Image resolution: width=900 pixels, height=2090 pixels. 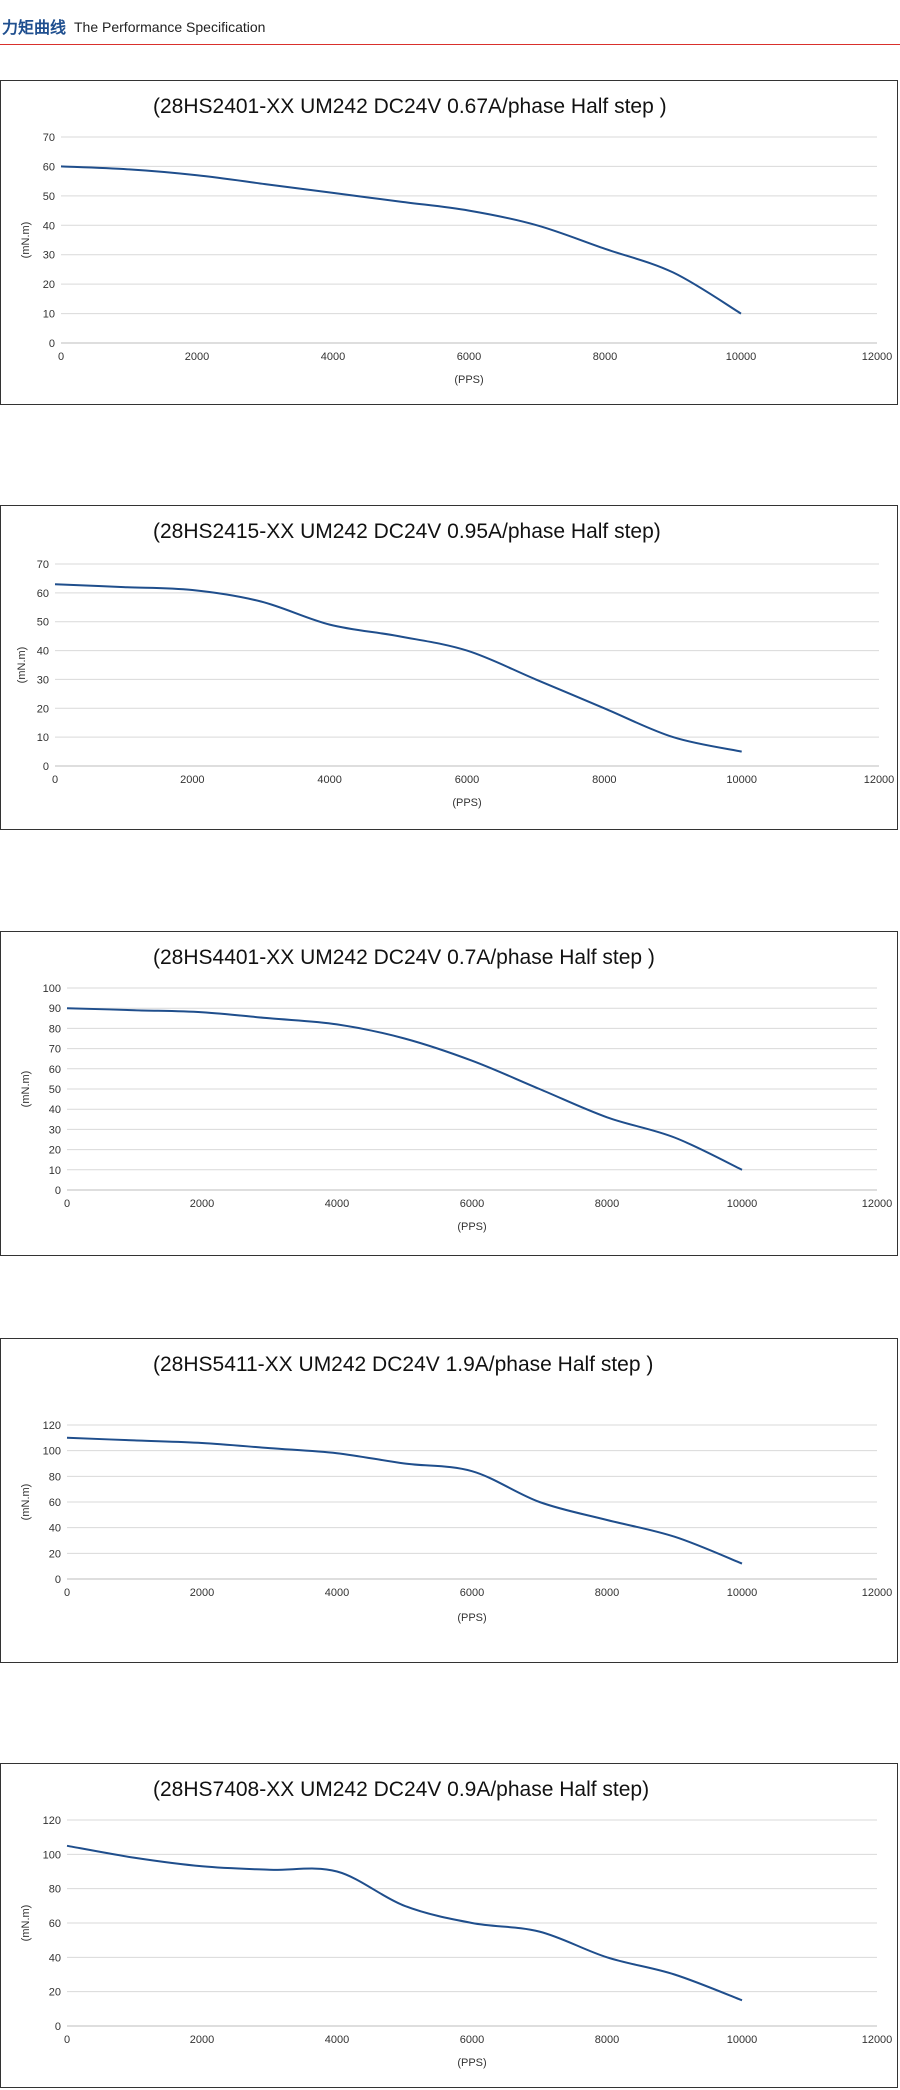 I want to click on y-tick-label: 90, so click(x=55, y=1009).